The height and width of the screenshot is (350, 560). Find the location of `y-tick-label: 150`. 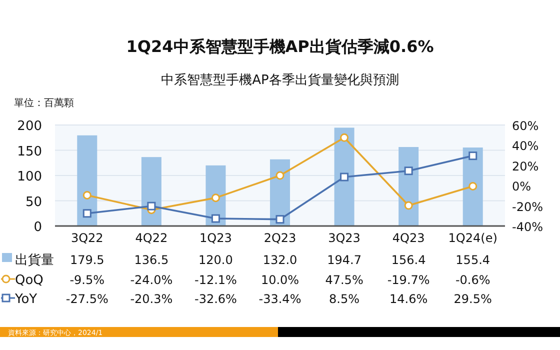

y-tick-label: 150 is located at coordinates (29, 152).